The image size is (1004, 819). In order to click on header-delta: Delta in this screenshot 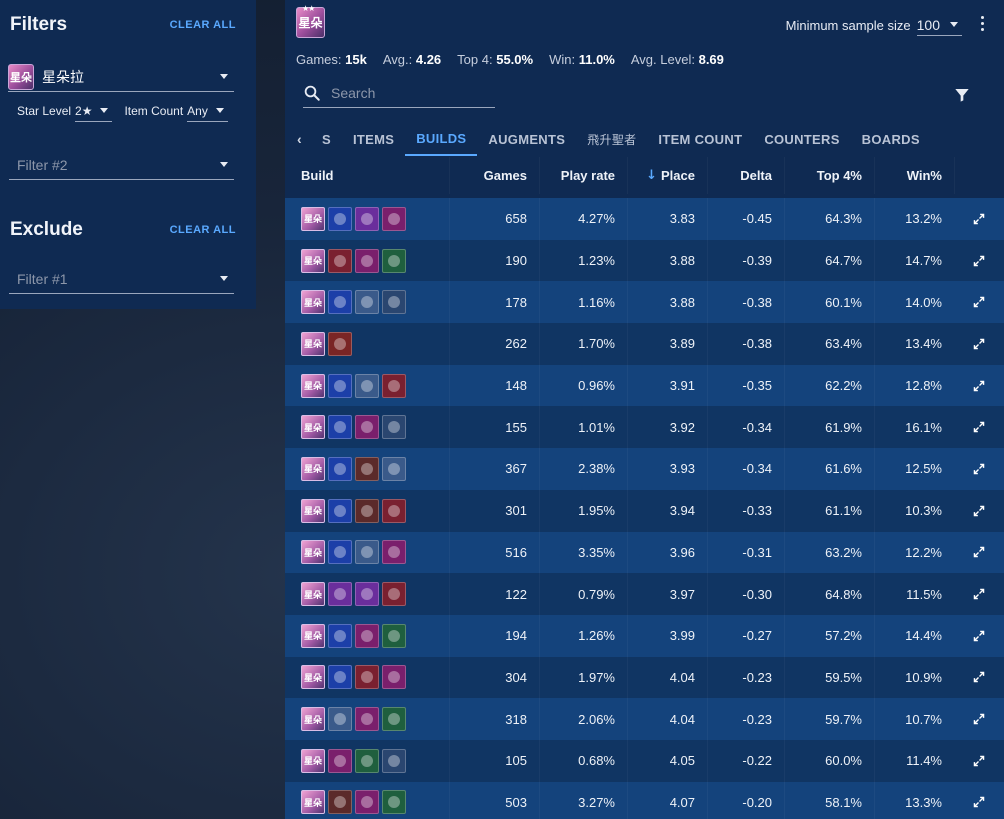, I will do `click(745, 175)`.